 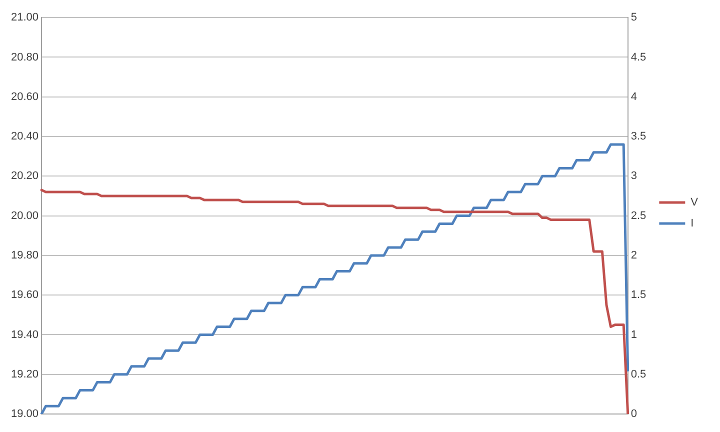 I want to click on y-tick-label: 19.60, so click(x=24, y=295).